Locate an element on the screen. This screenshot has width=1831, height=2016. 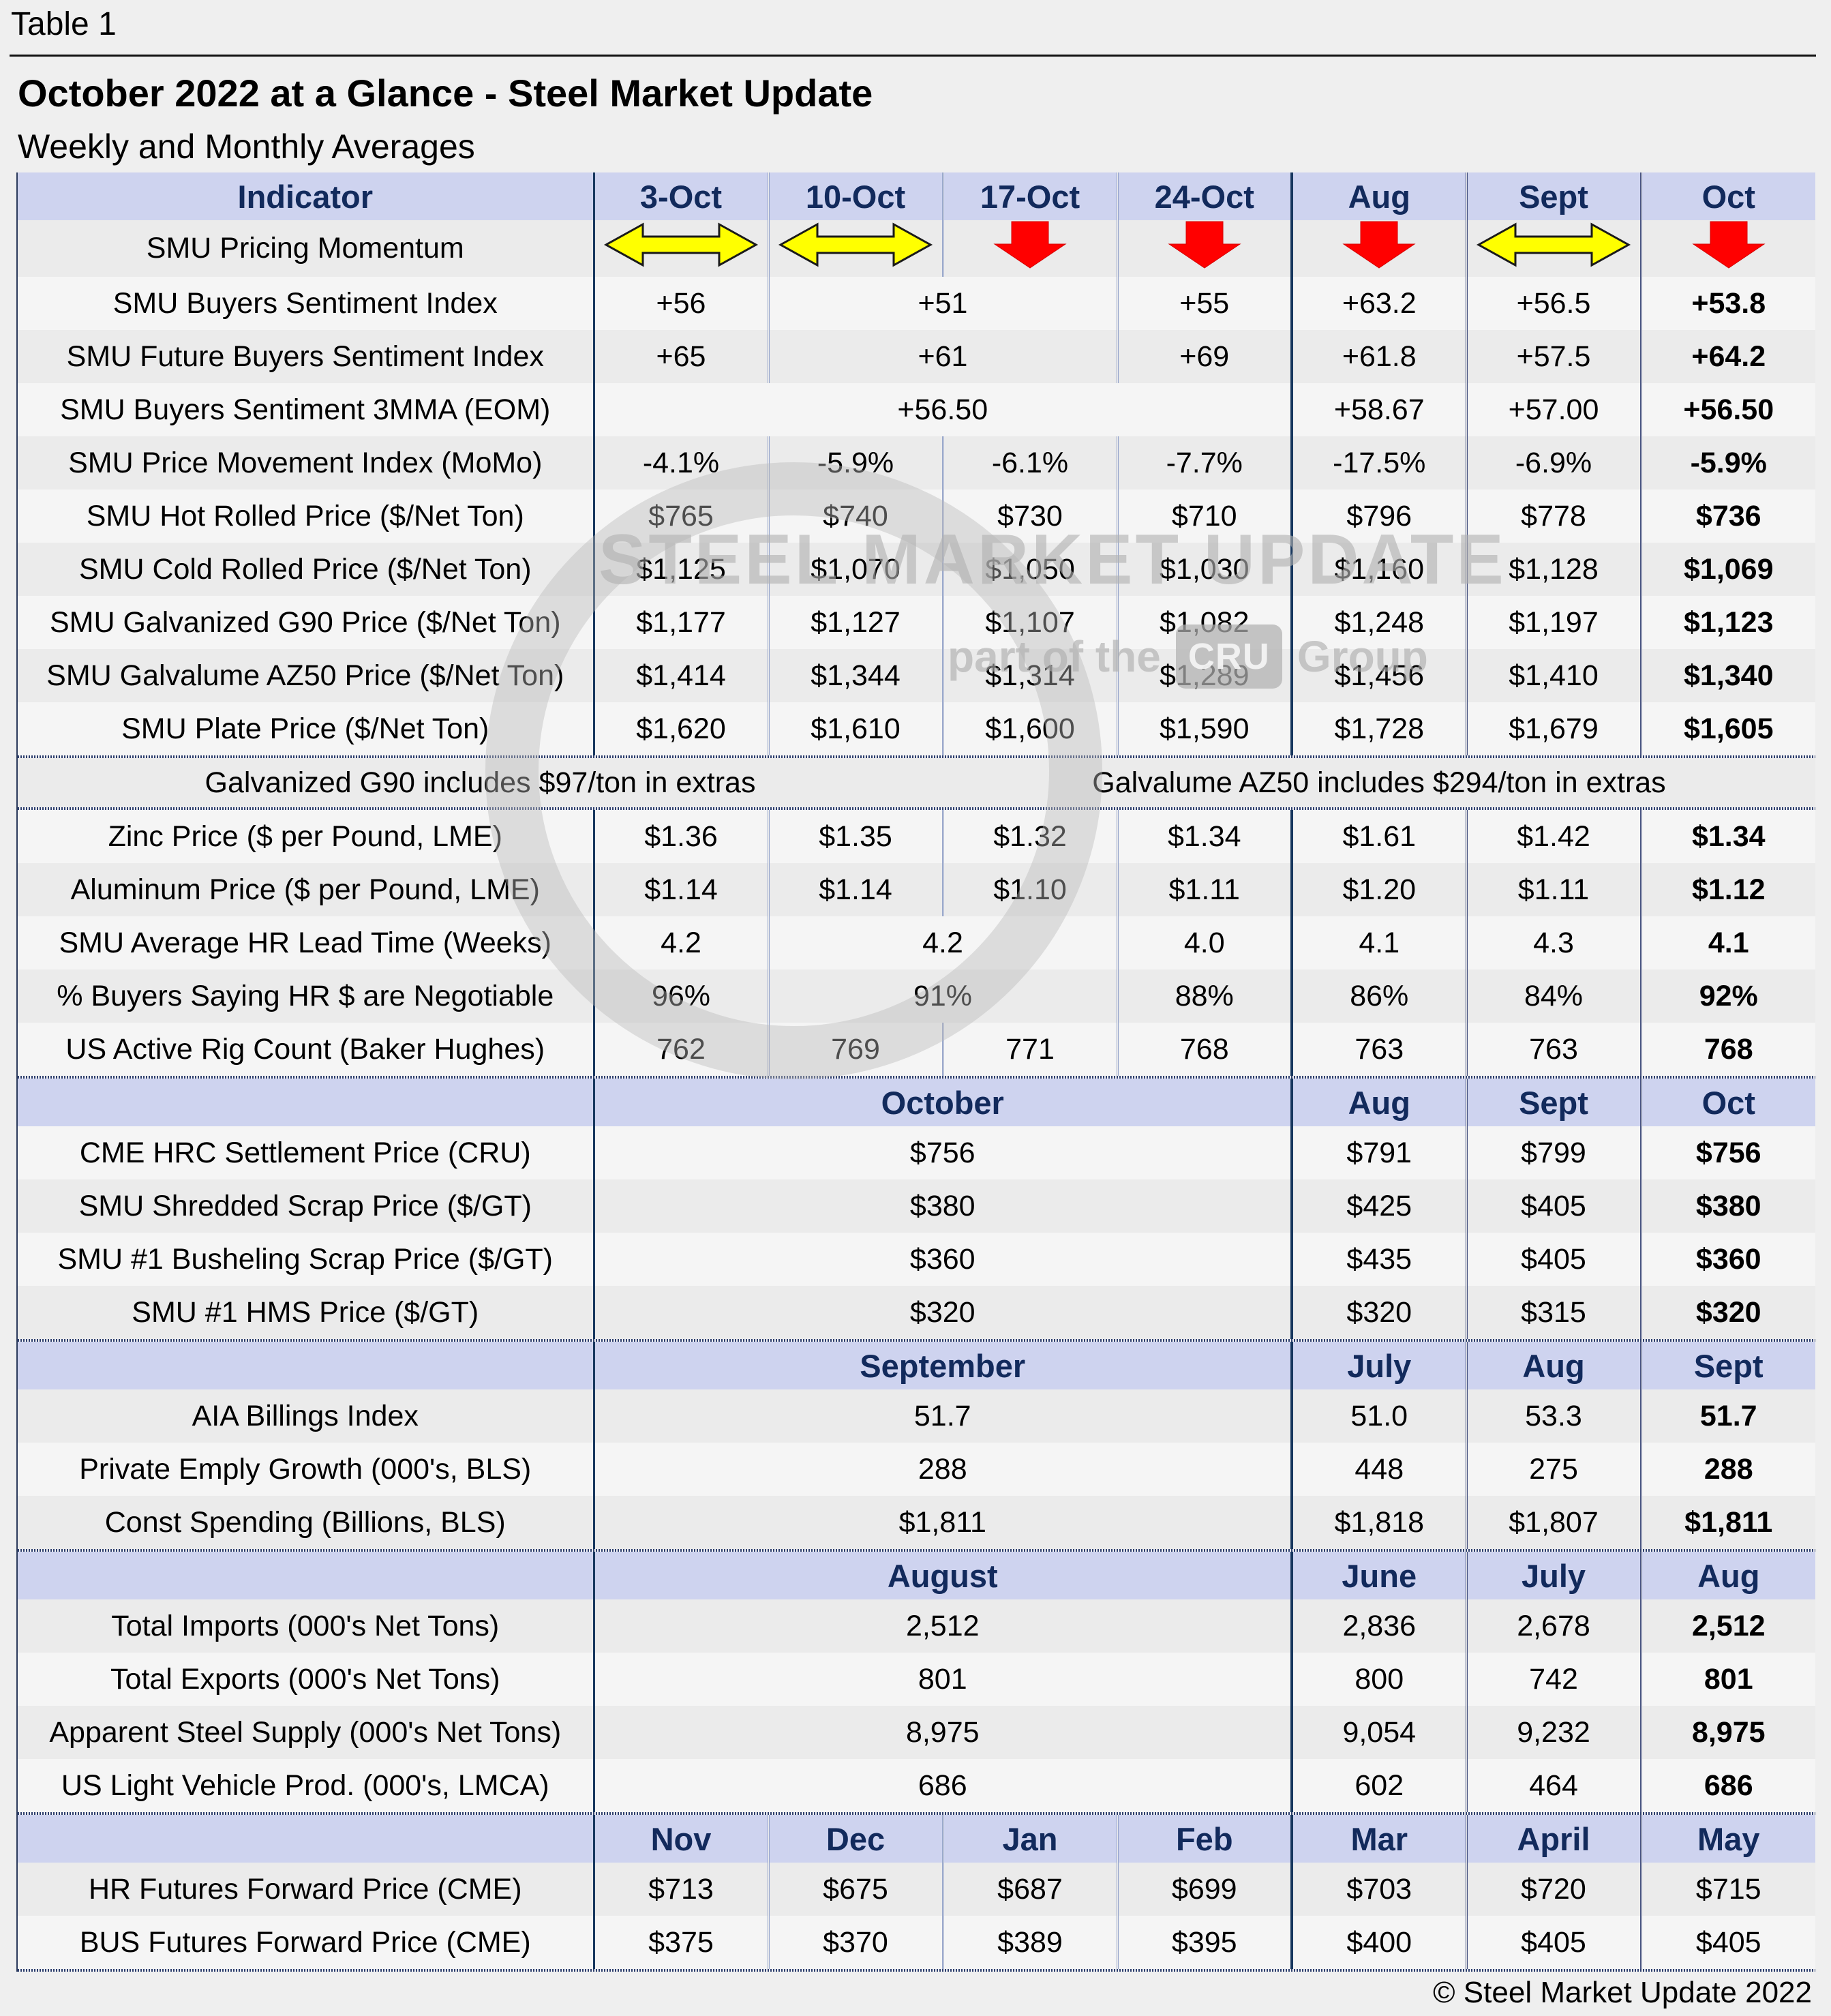
value-cell: $360 is located at coordinates (942, 1259).